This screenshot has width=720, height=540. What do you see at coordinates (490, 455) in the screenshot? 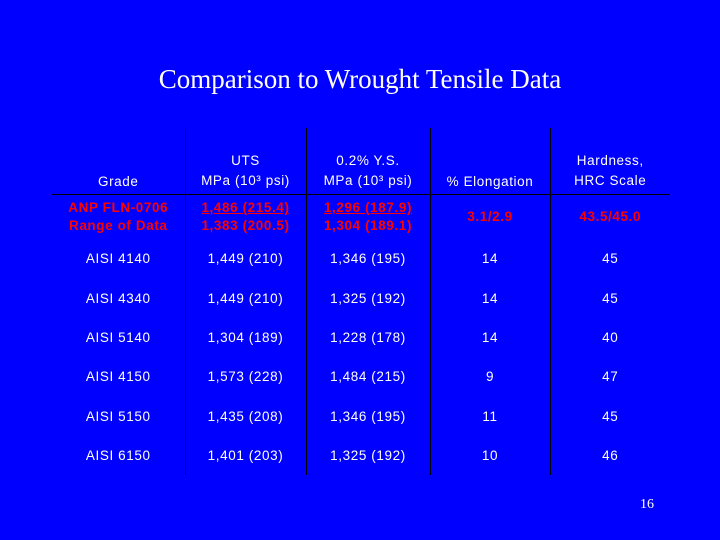
I see `cell-elongation: 10` at bounding box center [490, 455].